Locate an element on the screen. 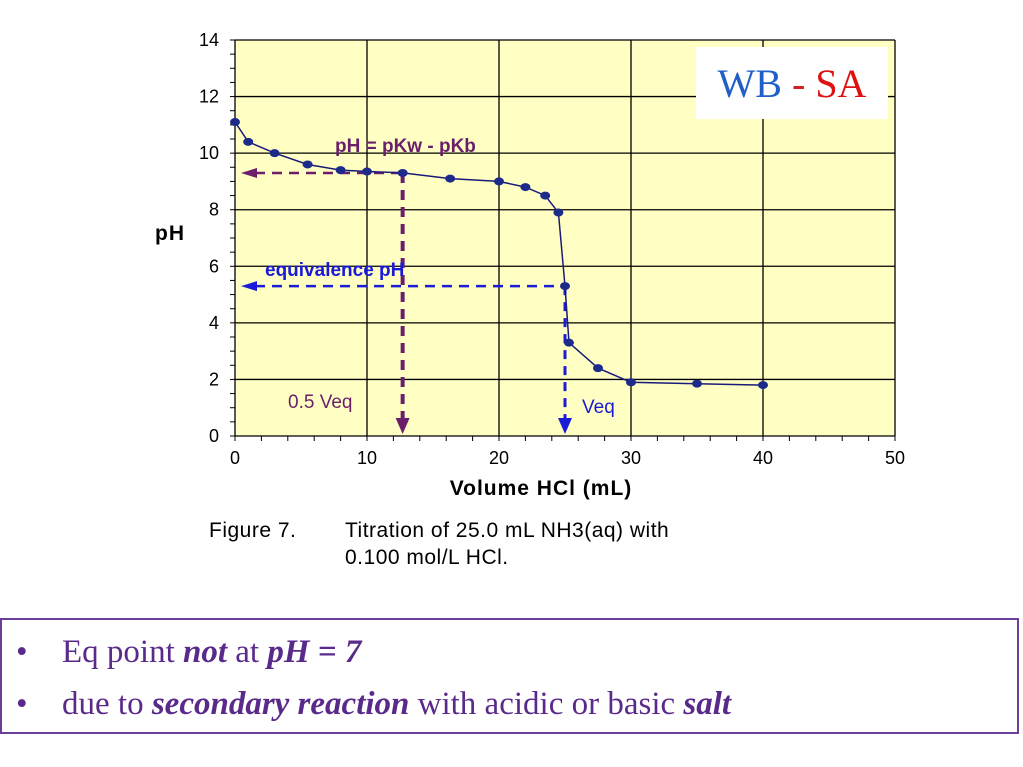 The height and width of the screenshot is (767, 1023). note-text: due to is located at coordinates (107, 704).